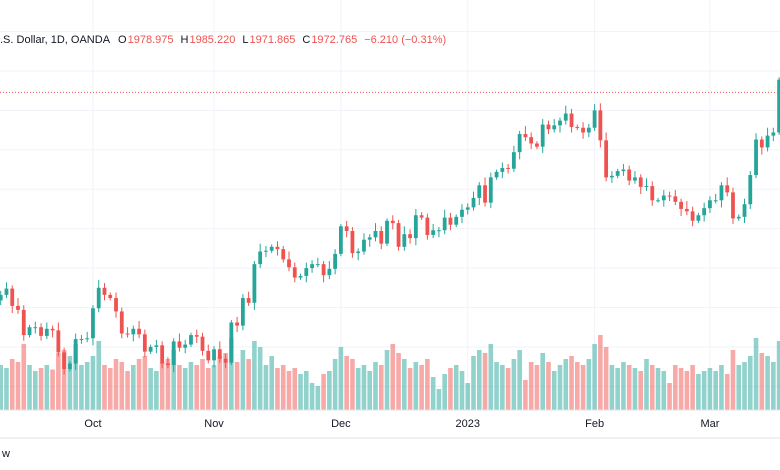  I want to click on ohlc-label: L, so click(245, 40).